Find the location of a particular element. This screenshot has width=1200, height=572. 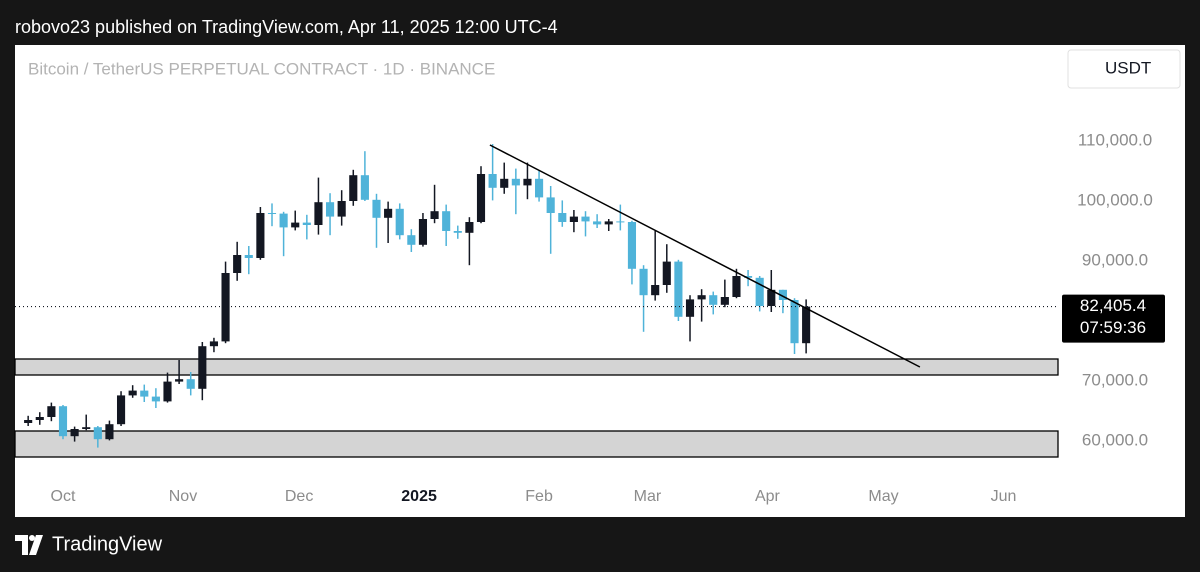

countdown-label: 07:59:36 is located at coordinates (1113, 327).